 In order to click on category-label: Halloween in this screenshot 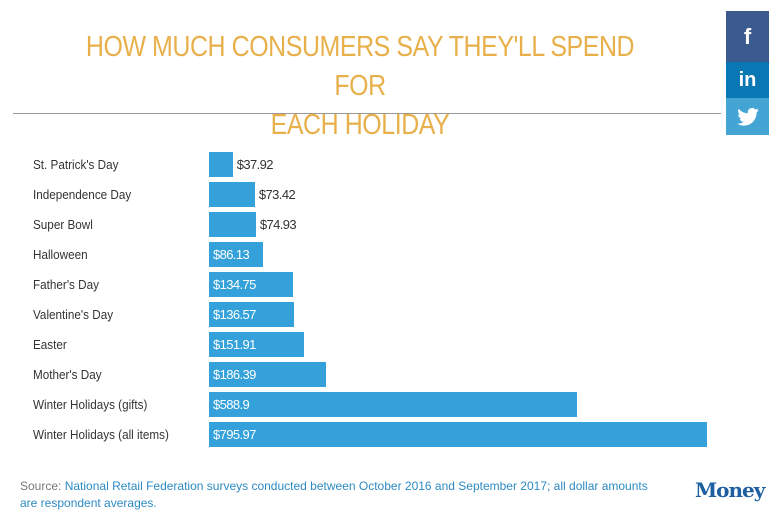, I will do `click(60, 254)`.